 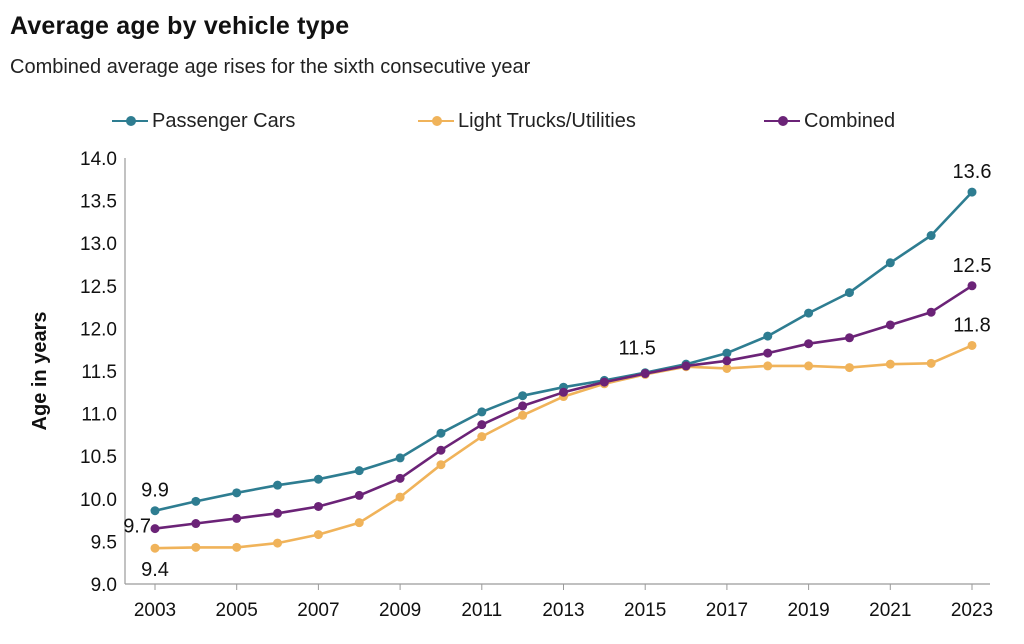 I want to click on legend-label-light-trucks: Light Trucks/Utilities, so click(x=547, y=120).